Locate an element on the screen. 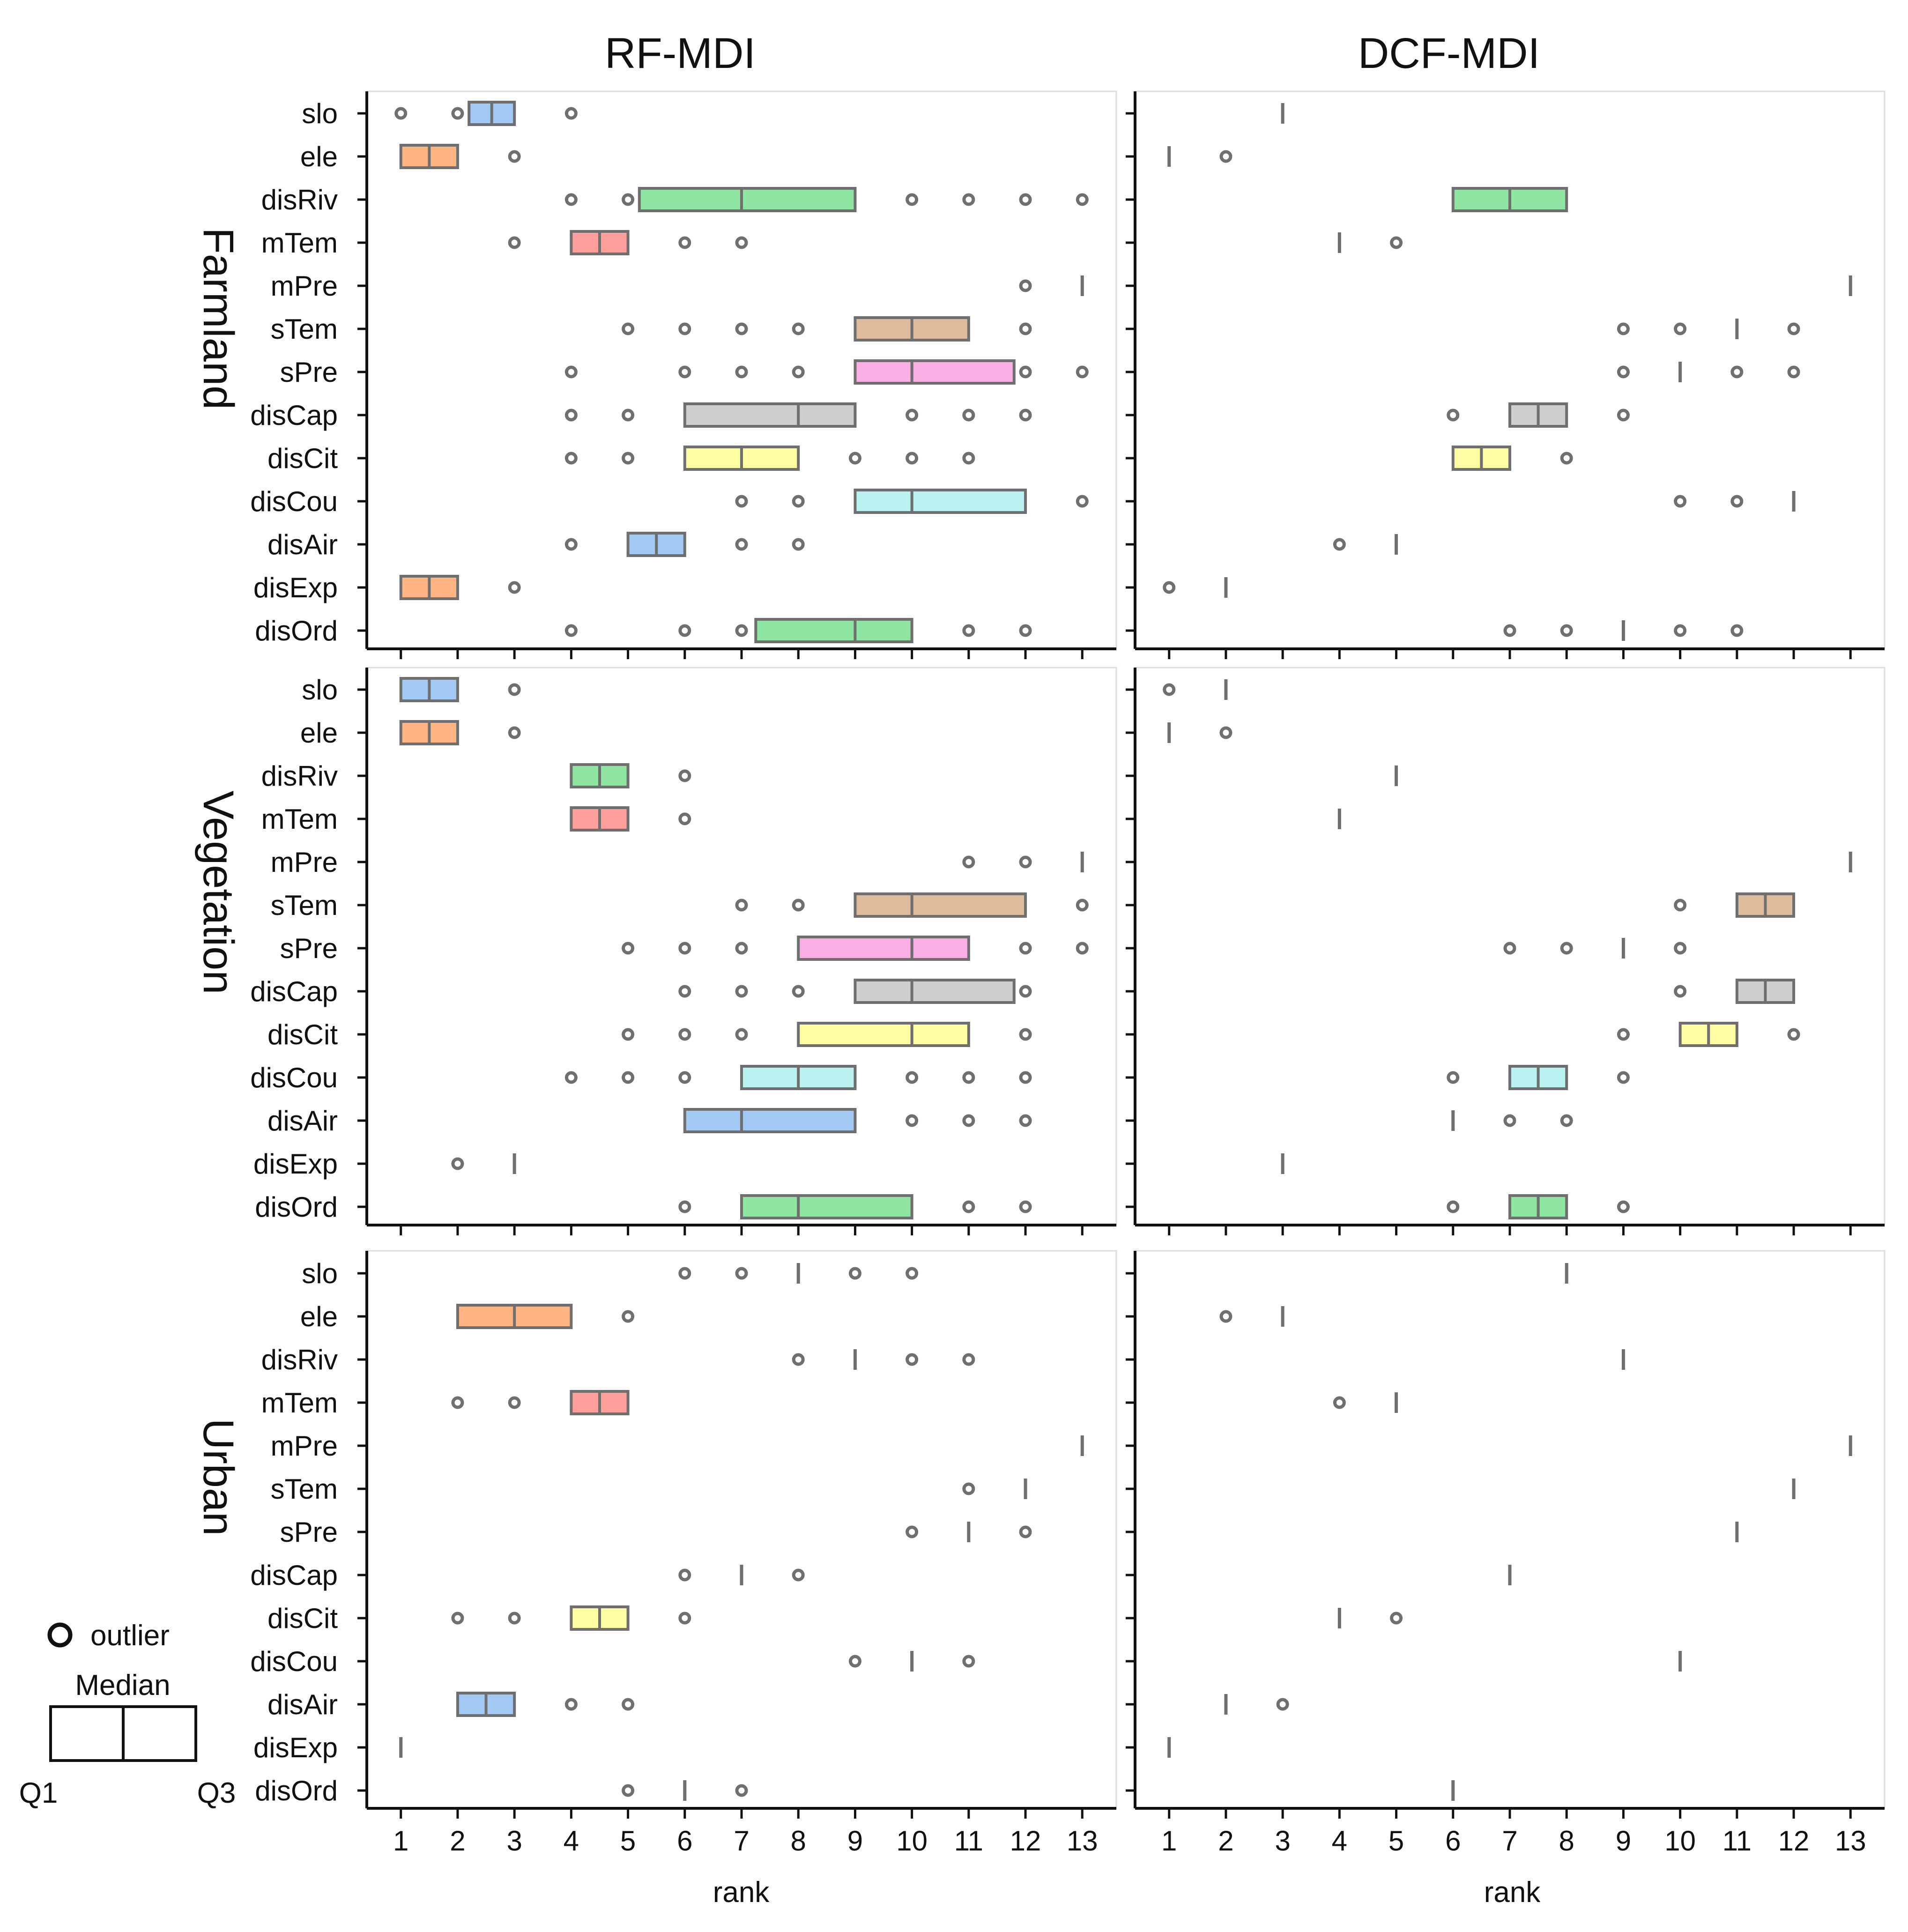  y-tick-label-urban-rf-mdi-disCap: disCap is located at coordinates (294, 1576).